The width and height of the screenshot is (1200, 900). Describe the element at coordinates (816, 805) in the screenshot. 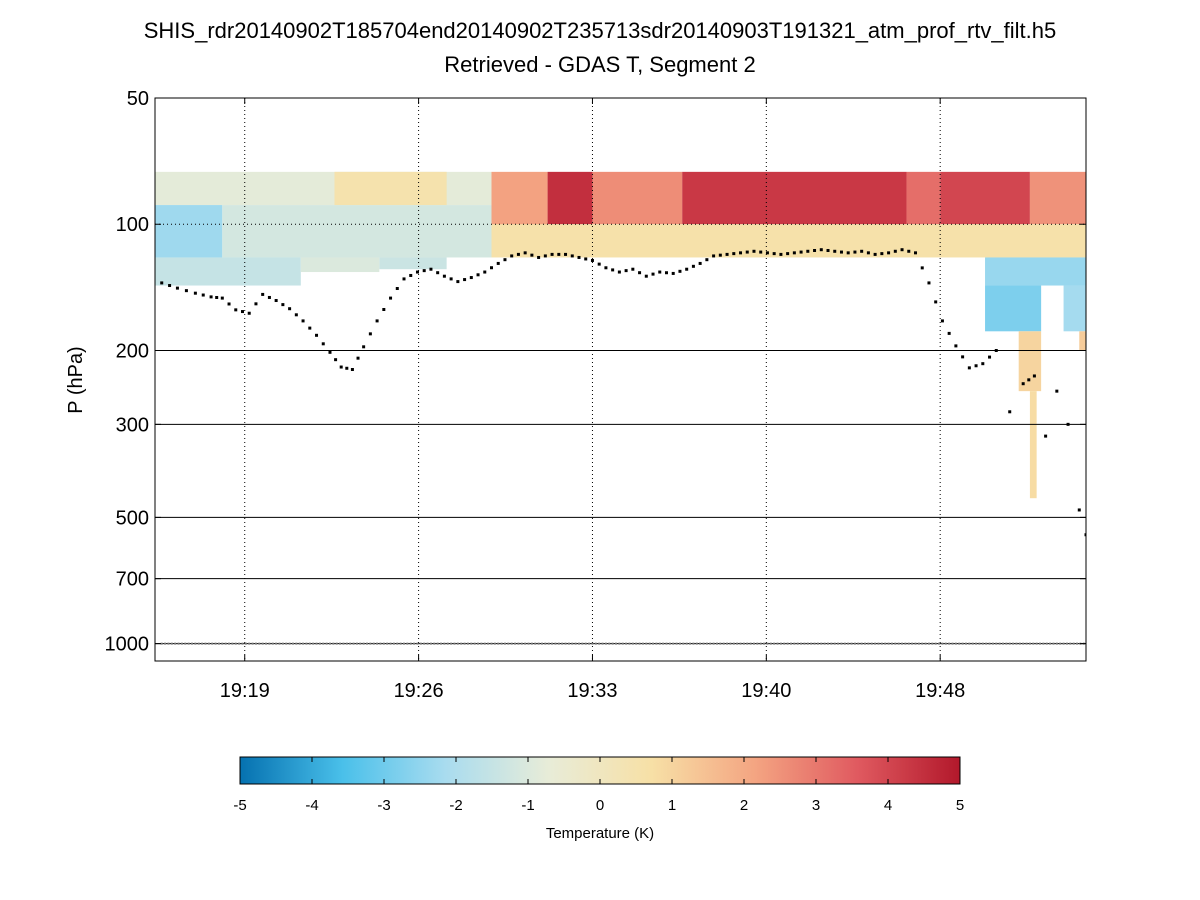

I see `colorbar-tick-label: 3` at that location.